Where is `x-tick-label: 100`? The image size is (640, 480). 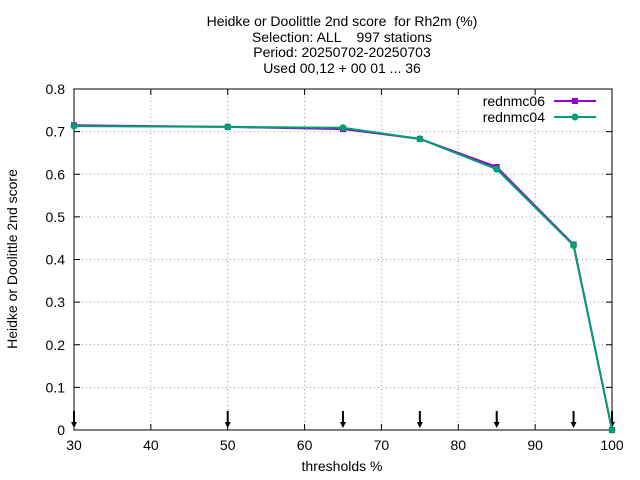 x-tick-label: 100 is located at coordinates (612, 445).